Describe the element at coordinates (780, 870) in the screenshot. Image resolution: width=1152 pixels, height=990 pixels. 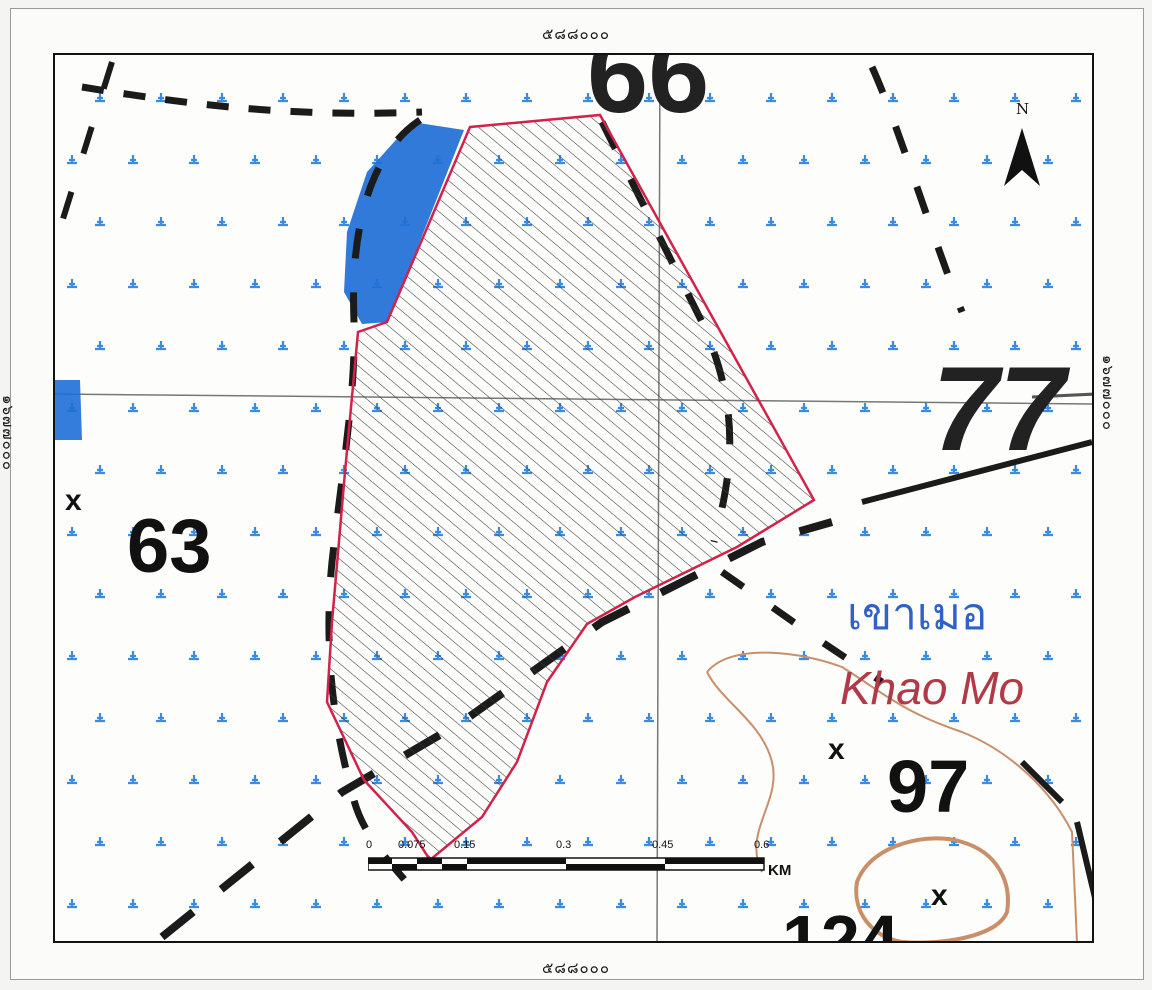
I see `scale-unit: KM` at that location.